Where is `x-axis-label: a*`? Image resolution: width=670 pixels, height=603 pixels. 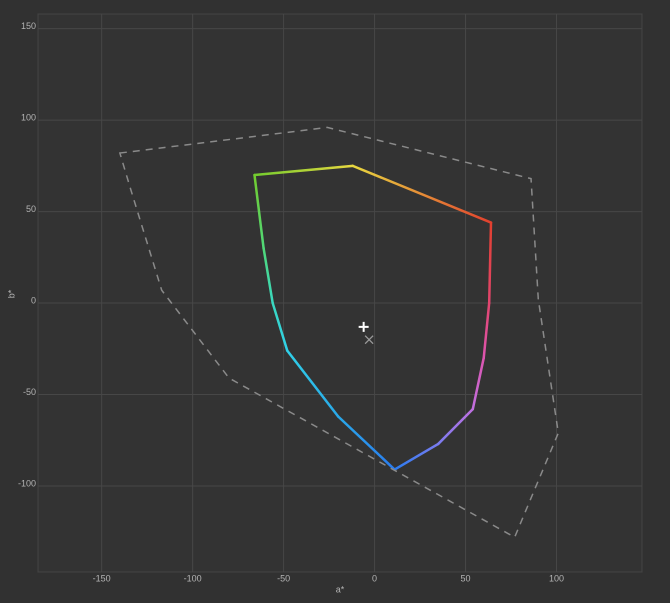 x-axis-label: a* is located at coordinates (340, 589).